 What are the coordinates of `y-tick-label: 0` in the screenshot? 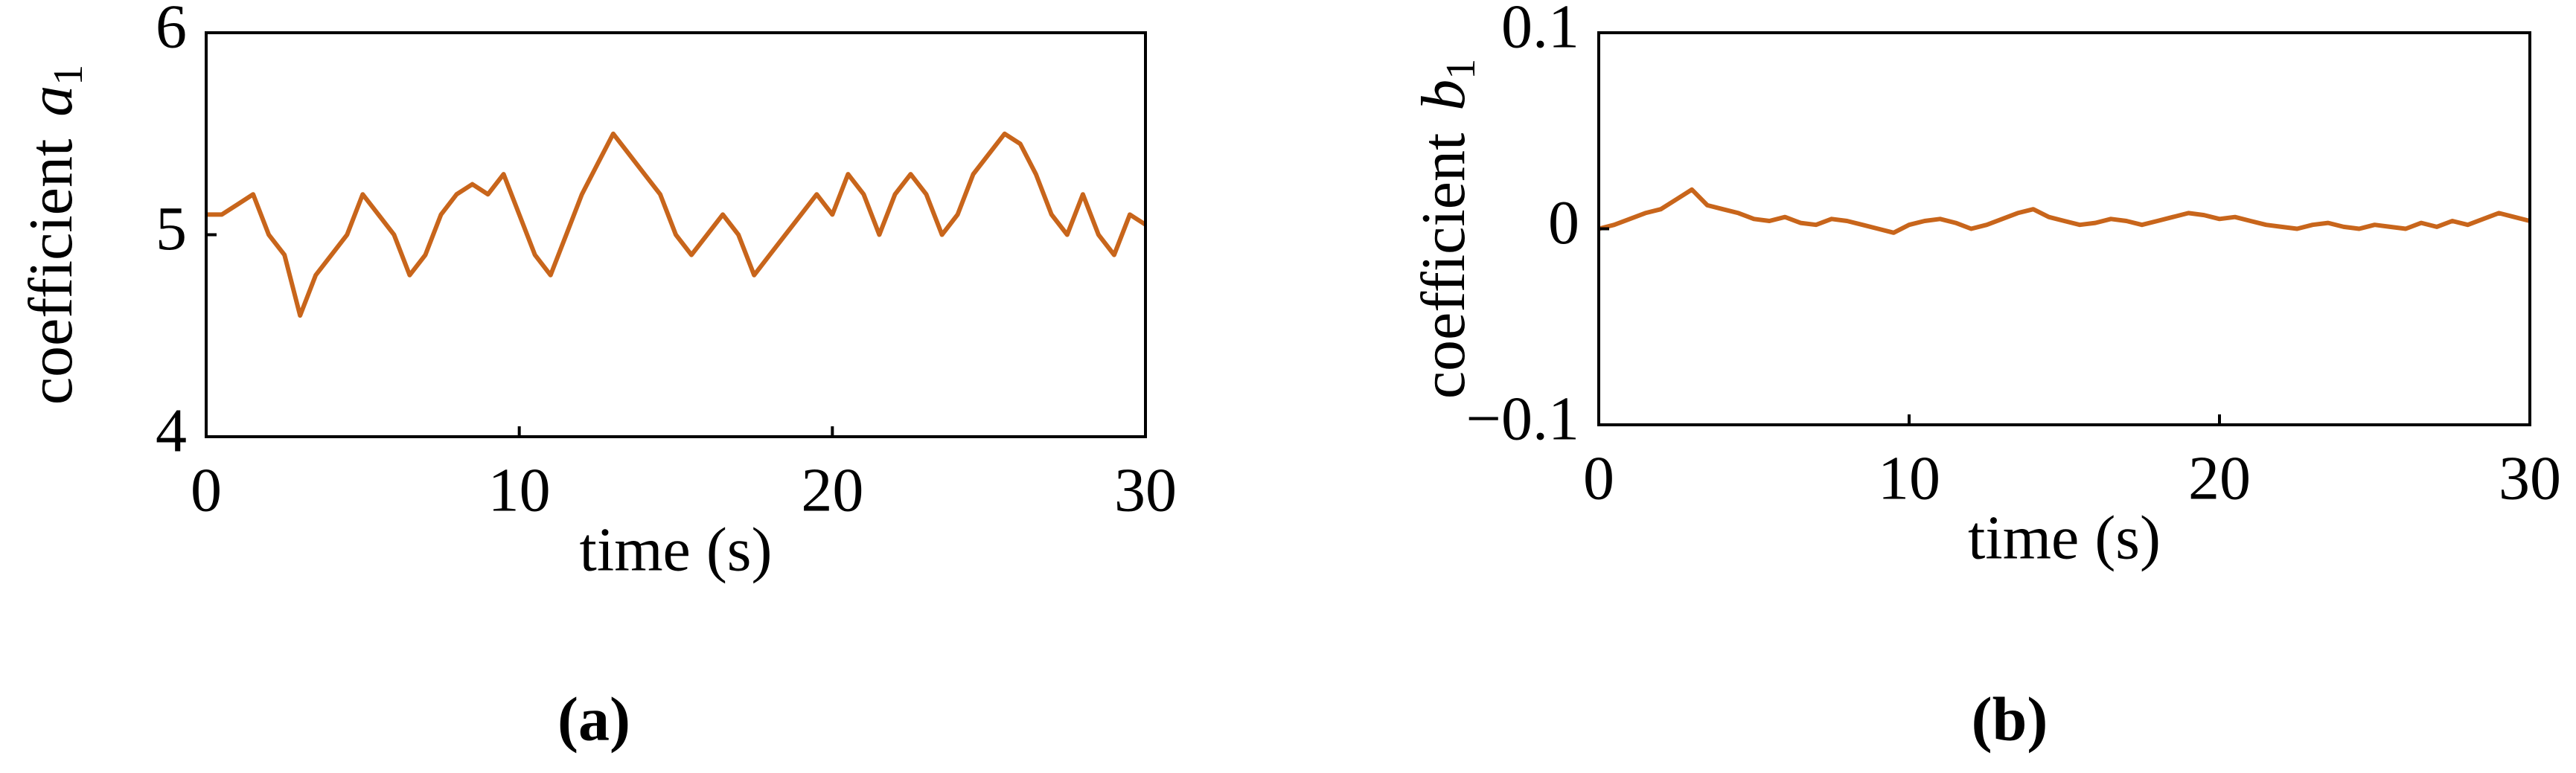 It's located at (1563, 222).